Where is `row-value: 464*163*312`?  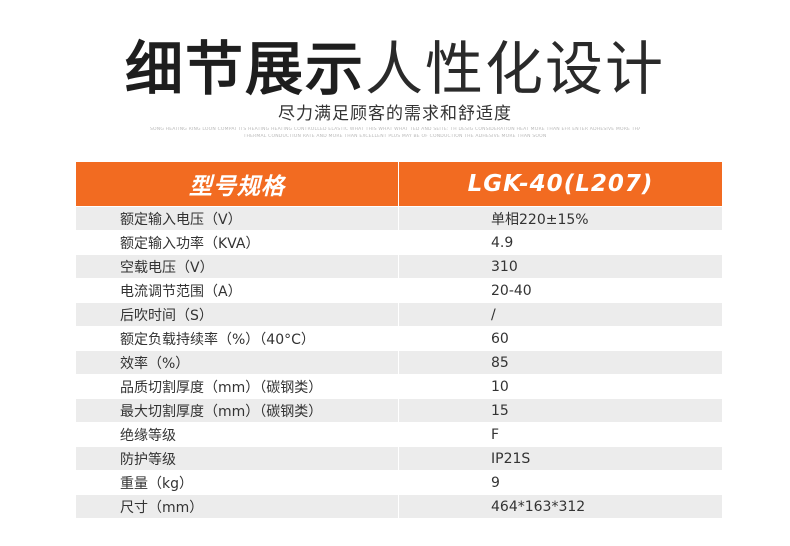
row-value: 464*163*312 is located at coordinates (560, 506).